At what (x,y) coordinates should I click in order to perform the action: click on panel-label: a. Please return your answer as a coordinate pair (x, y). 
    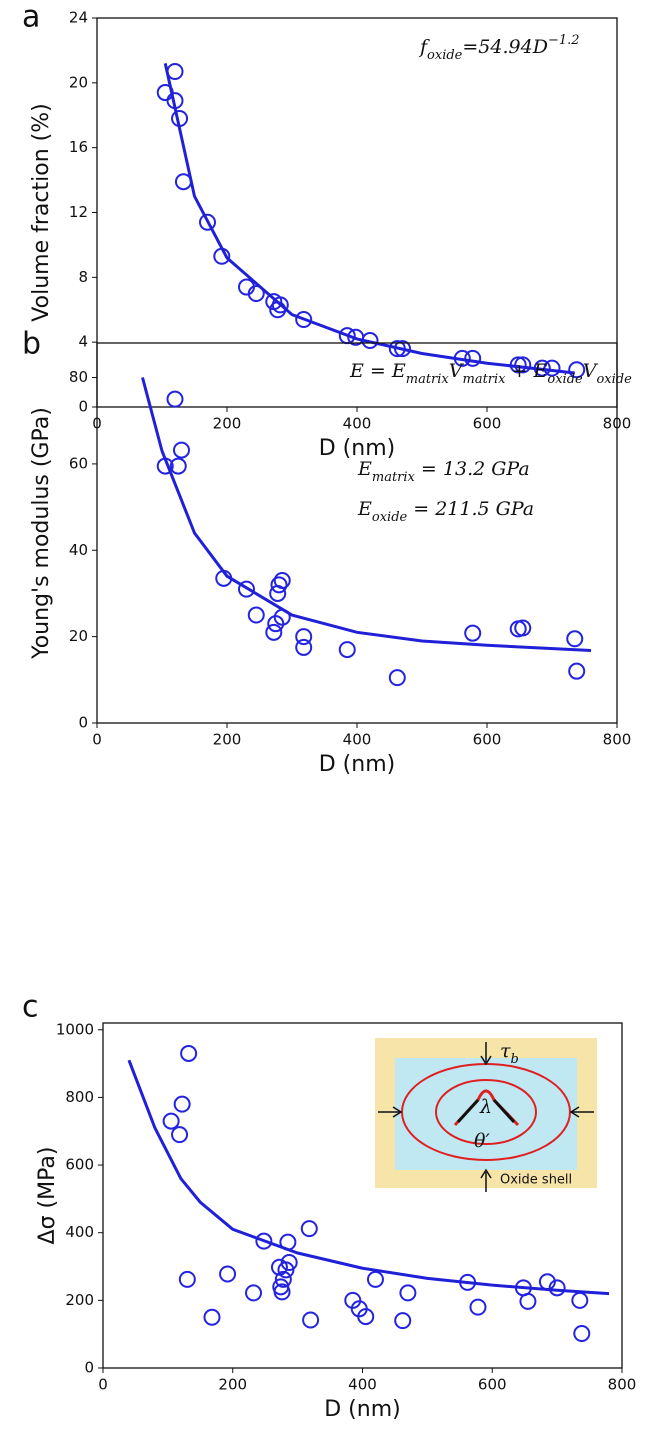
    Looking at the image, I should click on (31, 17).